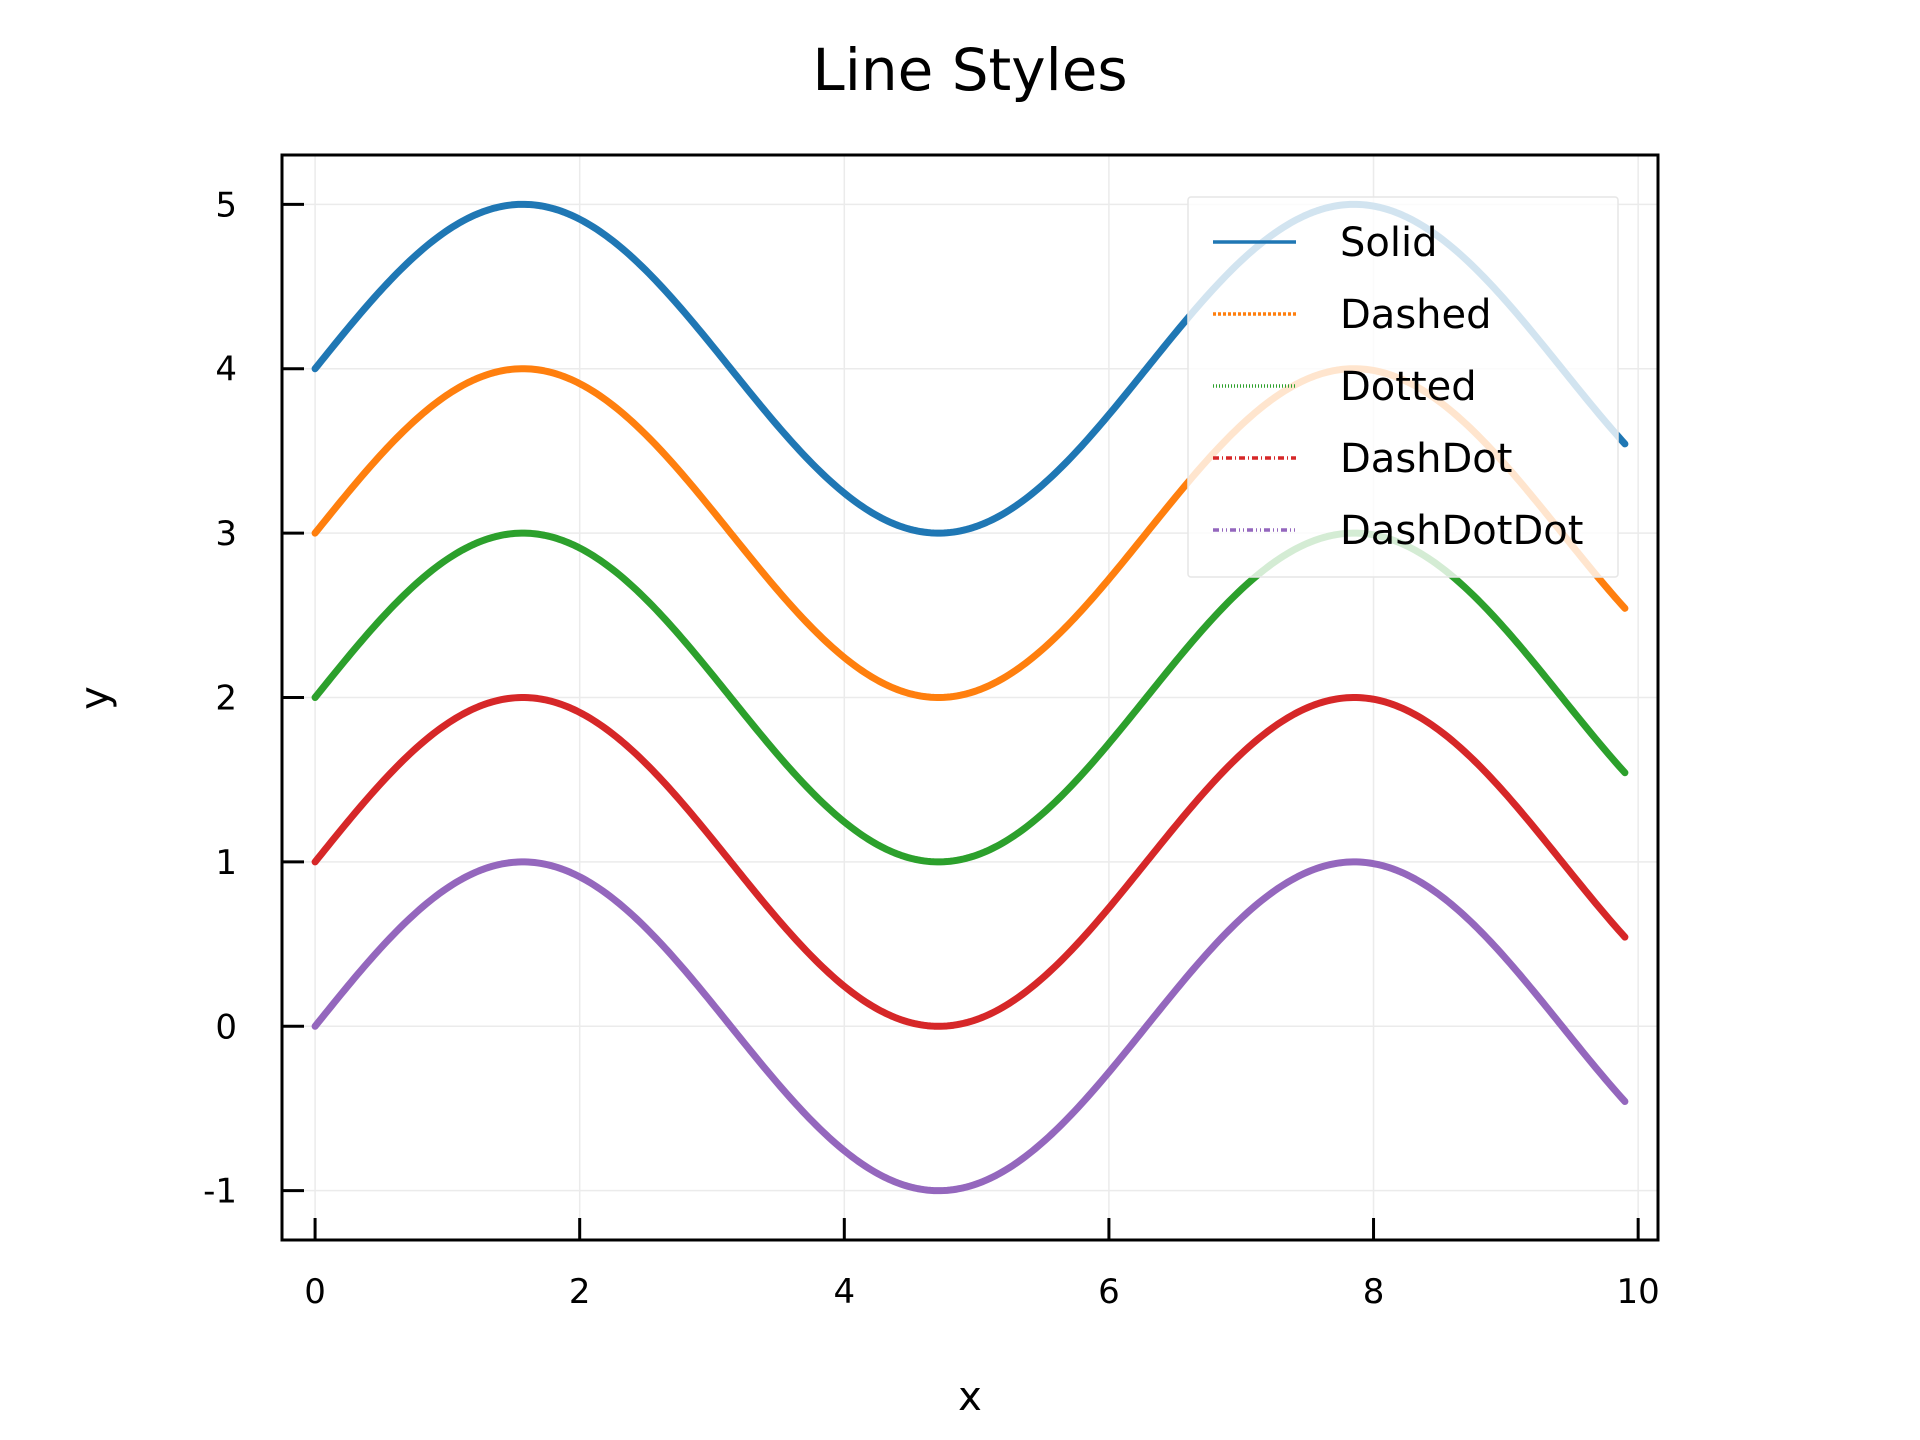 This screenshot has height=1440, width=1920. I want to click on y-axis-label: y, so click(95, 698).